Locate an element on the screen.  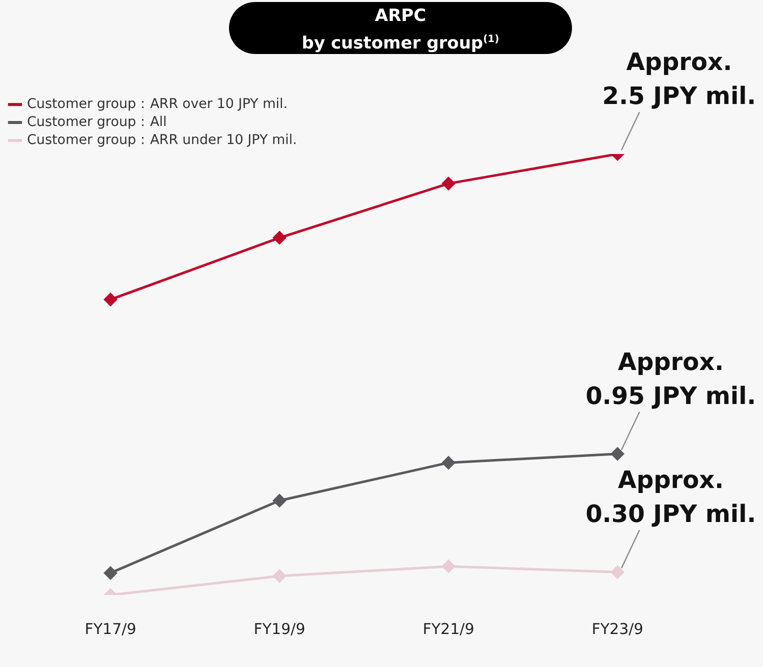
legend-label: Customer group：ARR over 10 JPY mil. is located at coordinates (157, 104).